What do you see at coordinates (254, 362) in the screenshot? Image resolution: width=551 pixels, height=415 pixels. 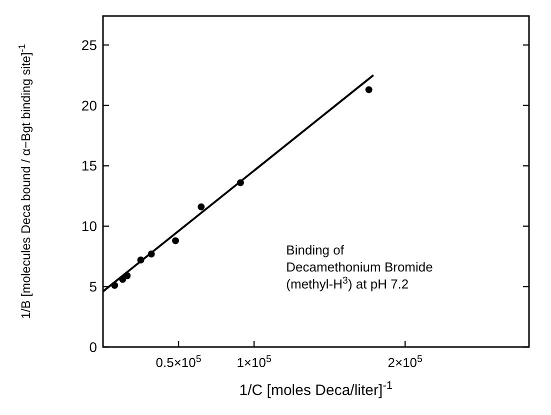 I see `x-tick-label: 1×10$^{5}$` at bounding box center [254, 362].